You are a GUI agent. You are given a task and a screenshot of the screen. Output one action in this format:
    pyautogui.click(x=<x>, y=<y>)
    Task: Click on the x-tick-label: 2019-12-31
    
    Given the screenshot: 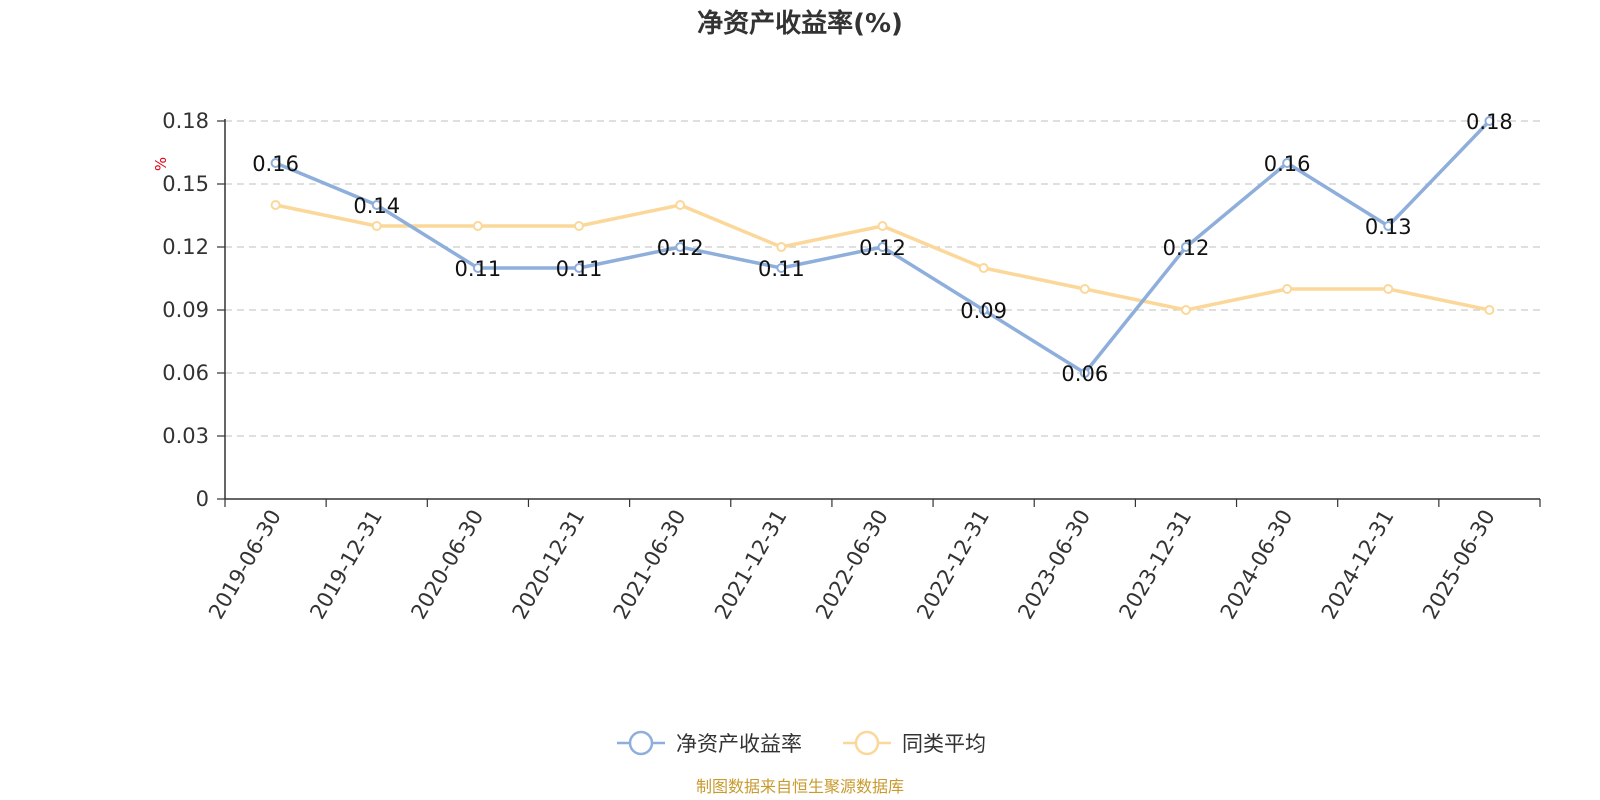 What is the action you would take?
    pyautogui.click(x=346, y=565)
    